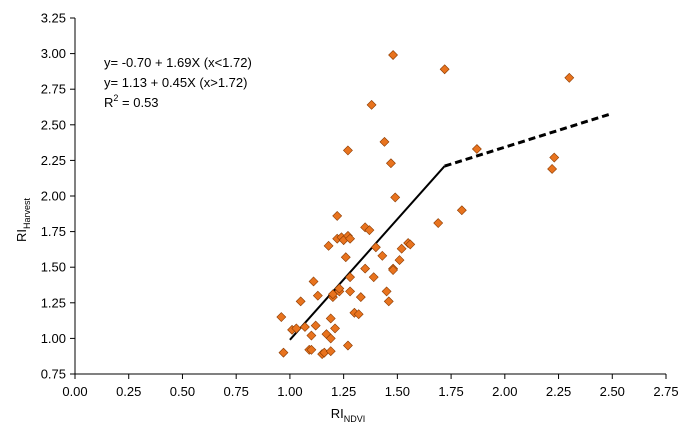 Image resolution: width=688 pixels, height=435 pixels. Describe the element at coordinates (108, 102) in the screenshot. I see `r-squared-symbol: R` at that location.